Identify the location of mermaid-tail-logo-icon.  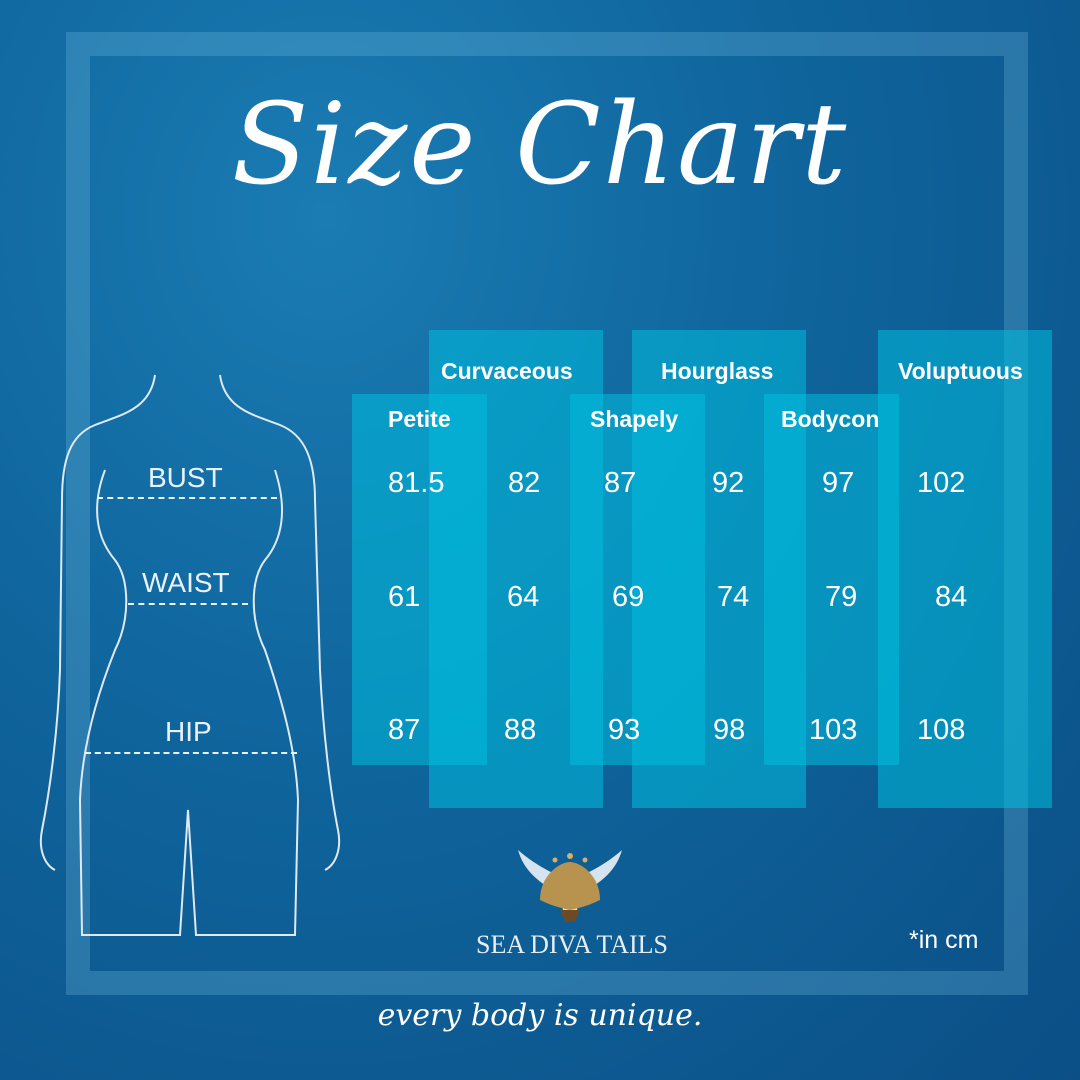
(570, 886).